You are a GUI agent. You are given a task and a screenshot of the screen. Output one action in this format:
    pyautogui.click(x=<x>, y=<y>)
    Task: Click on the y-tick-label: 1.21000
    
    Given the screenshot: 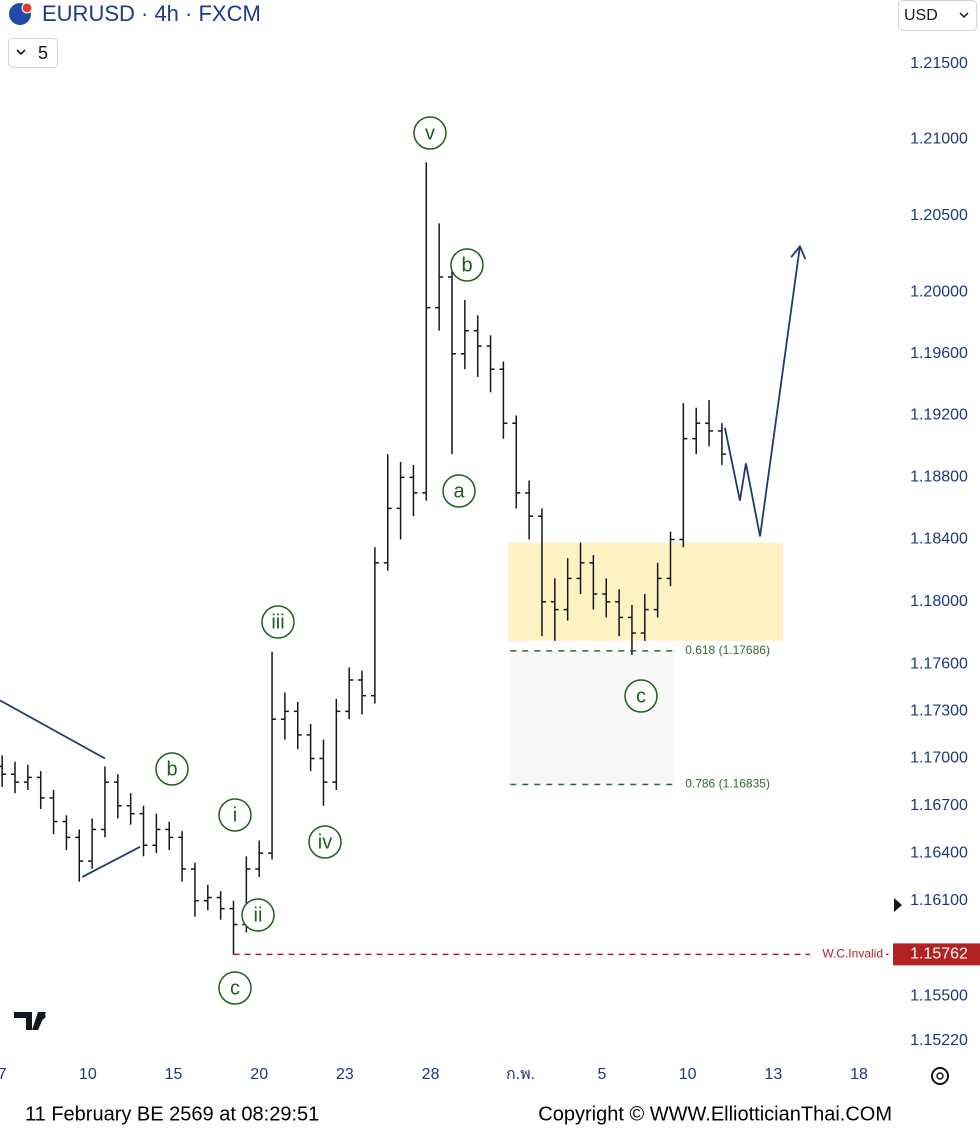 What is the action you would take?
    pyautogui.click(x=939, y=139)
    